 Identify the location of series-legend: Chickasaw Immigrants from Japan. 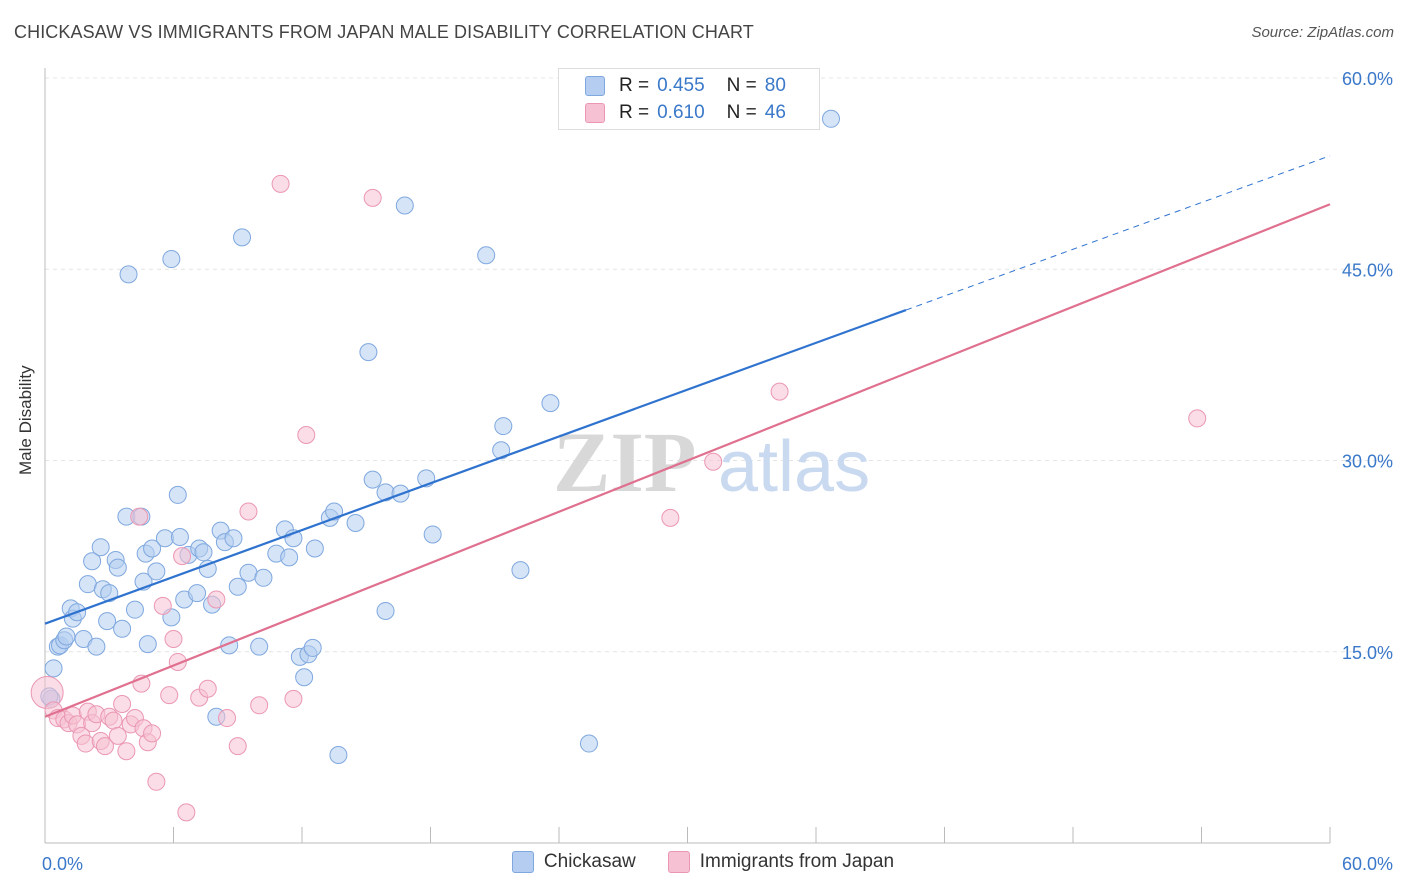
(703, 862).